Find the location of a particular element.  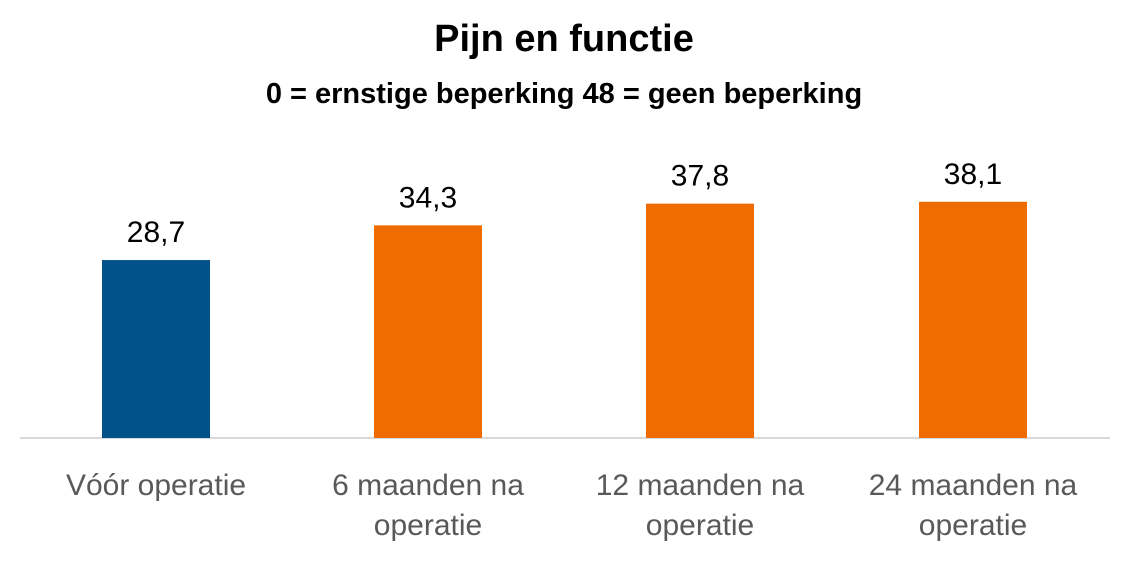

data-label-4: 38,1 is located at coordinates (973, 174).